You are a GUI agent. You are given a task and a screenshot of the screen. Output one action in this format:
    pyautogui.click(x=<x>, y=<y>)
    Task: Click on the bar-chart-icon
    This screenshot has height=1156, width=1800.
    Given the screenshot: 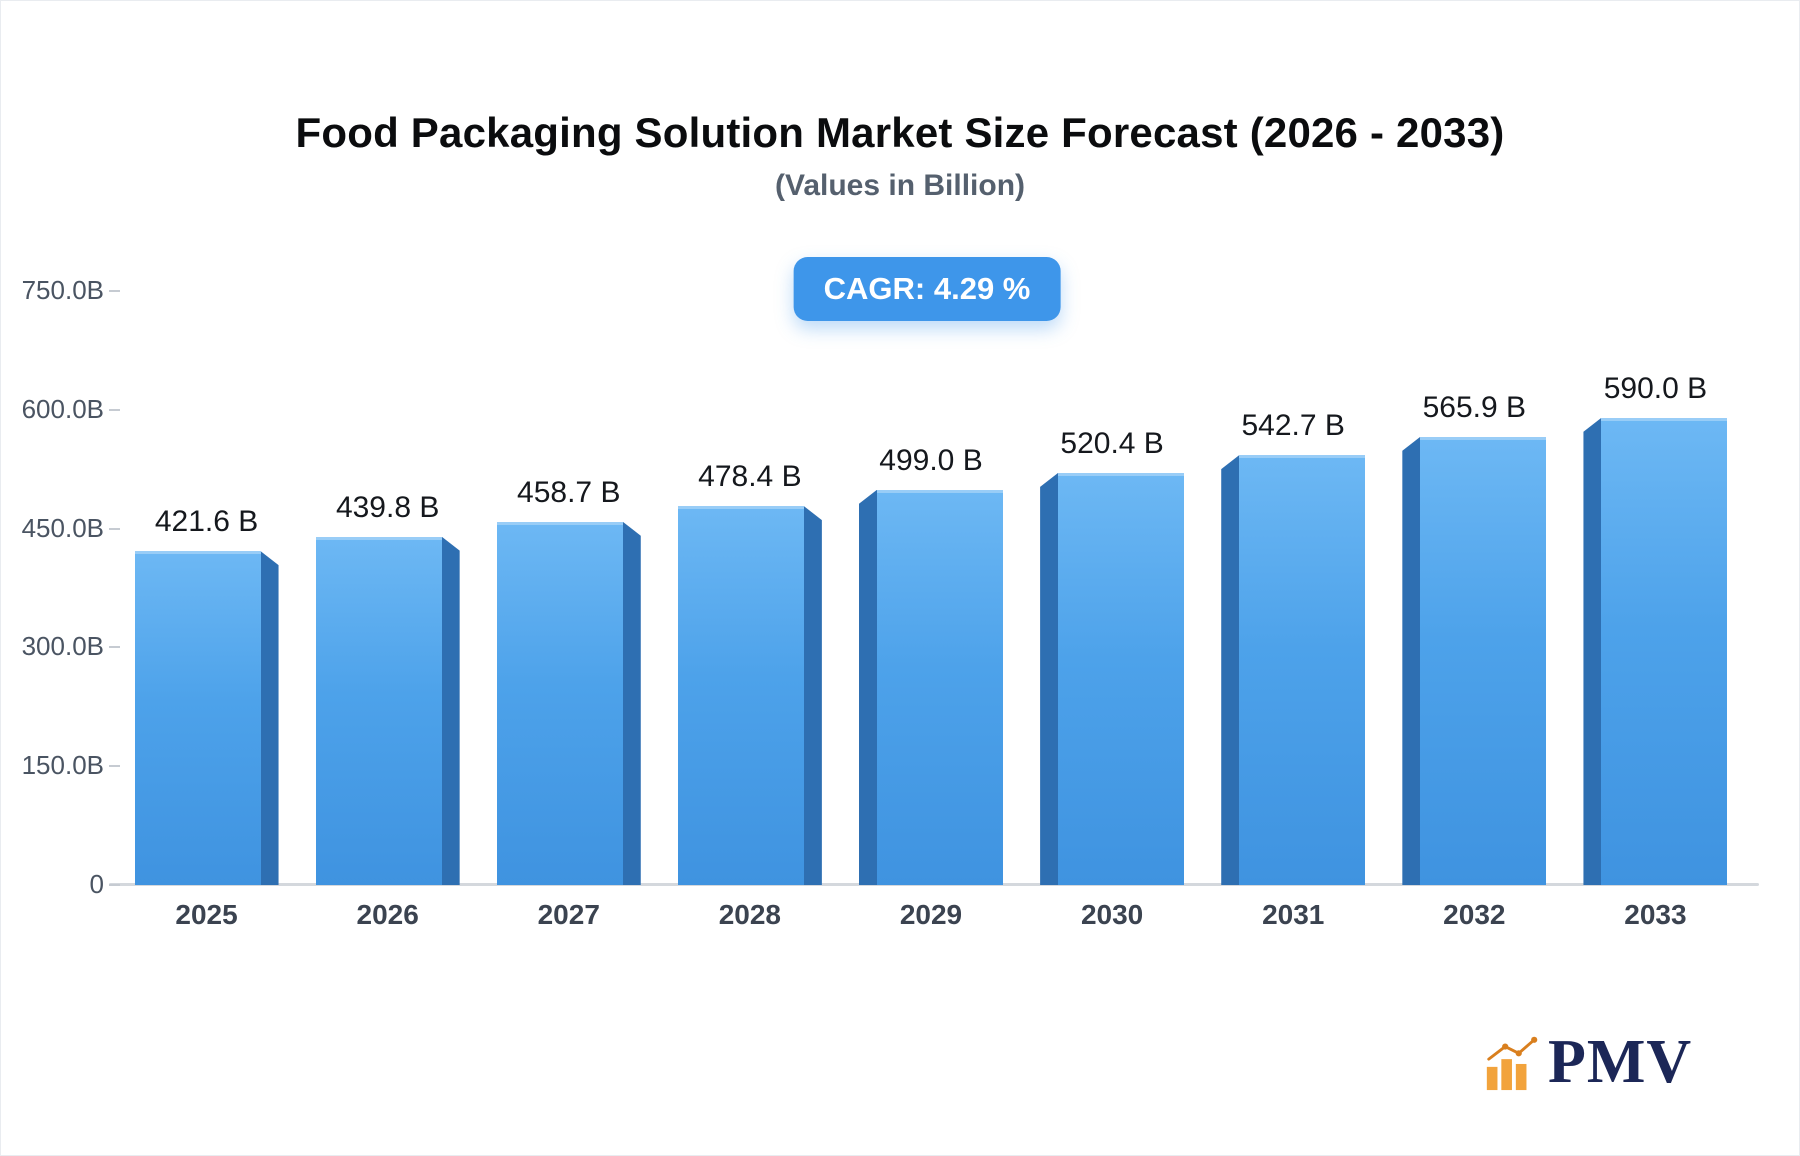 What is the action you would take?
    pyautogui.click(x=1512, y=1063)
    